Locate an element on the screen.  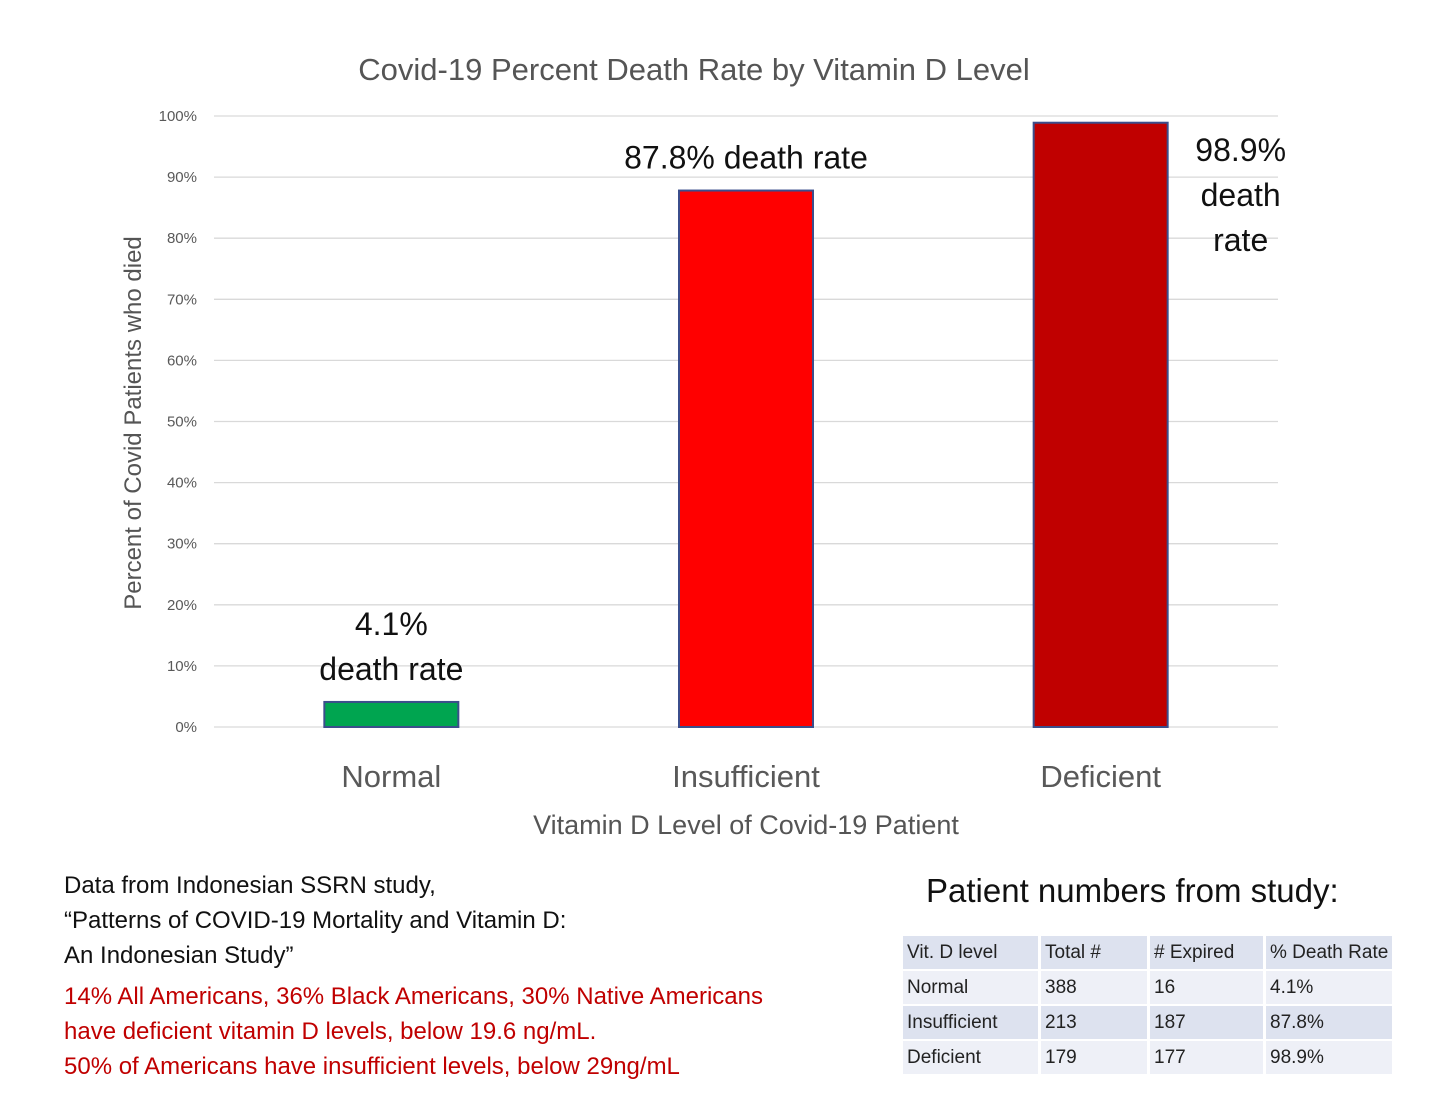
bar-insufficient is located at coordinates (746, 459).